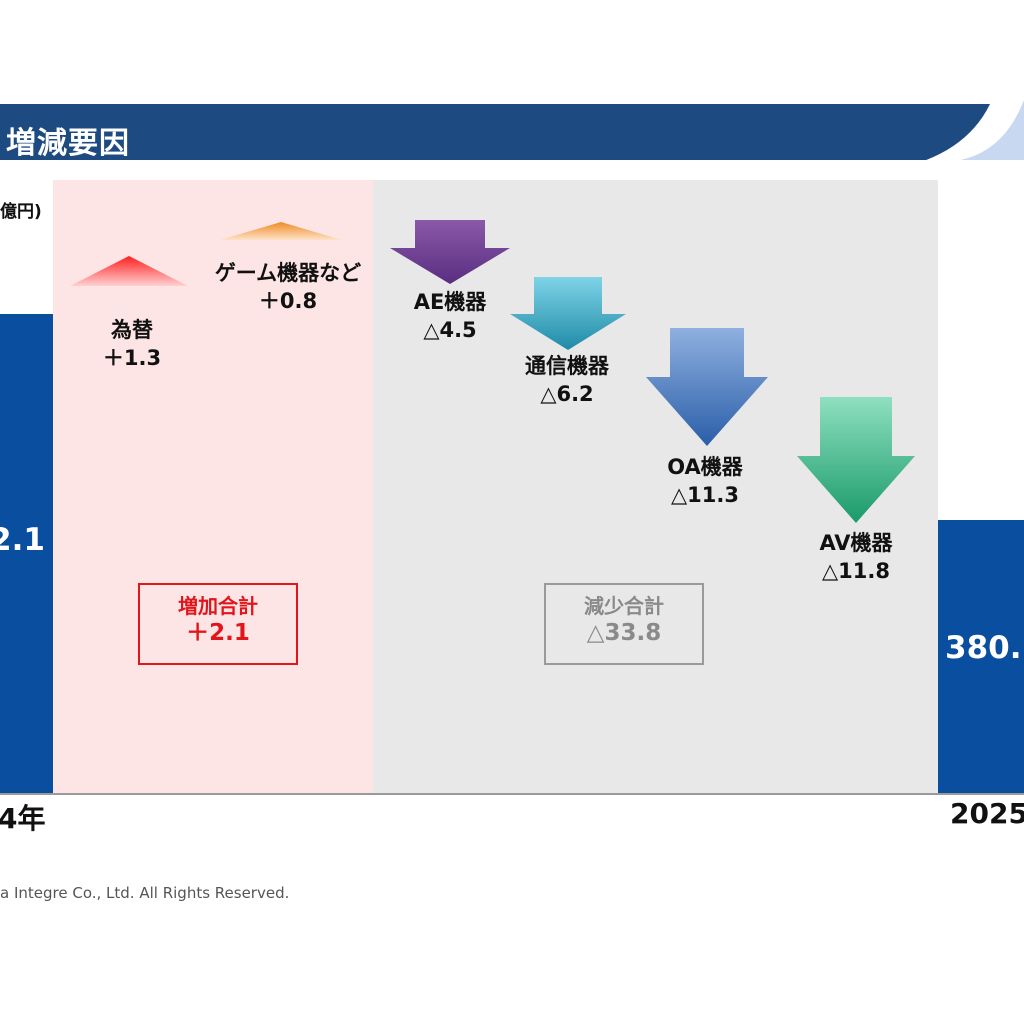 The height and width of the screenshot is (1024, 1024). I want to click on decrease-total-box: 減少合計 △33.8, so click(624, 624).